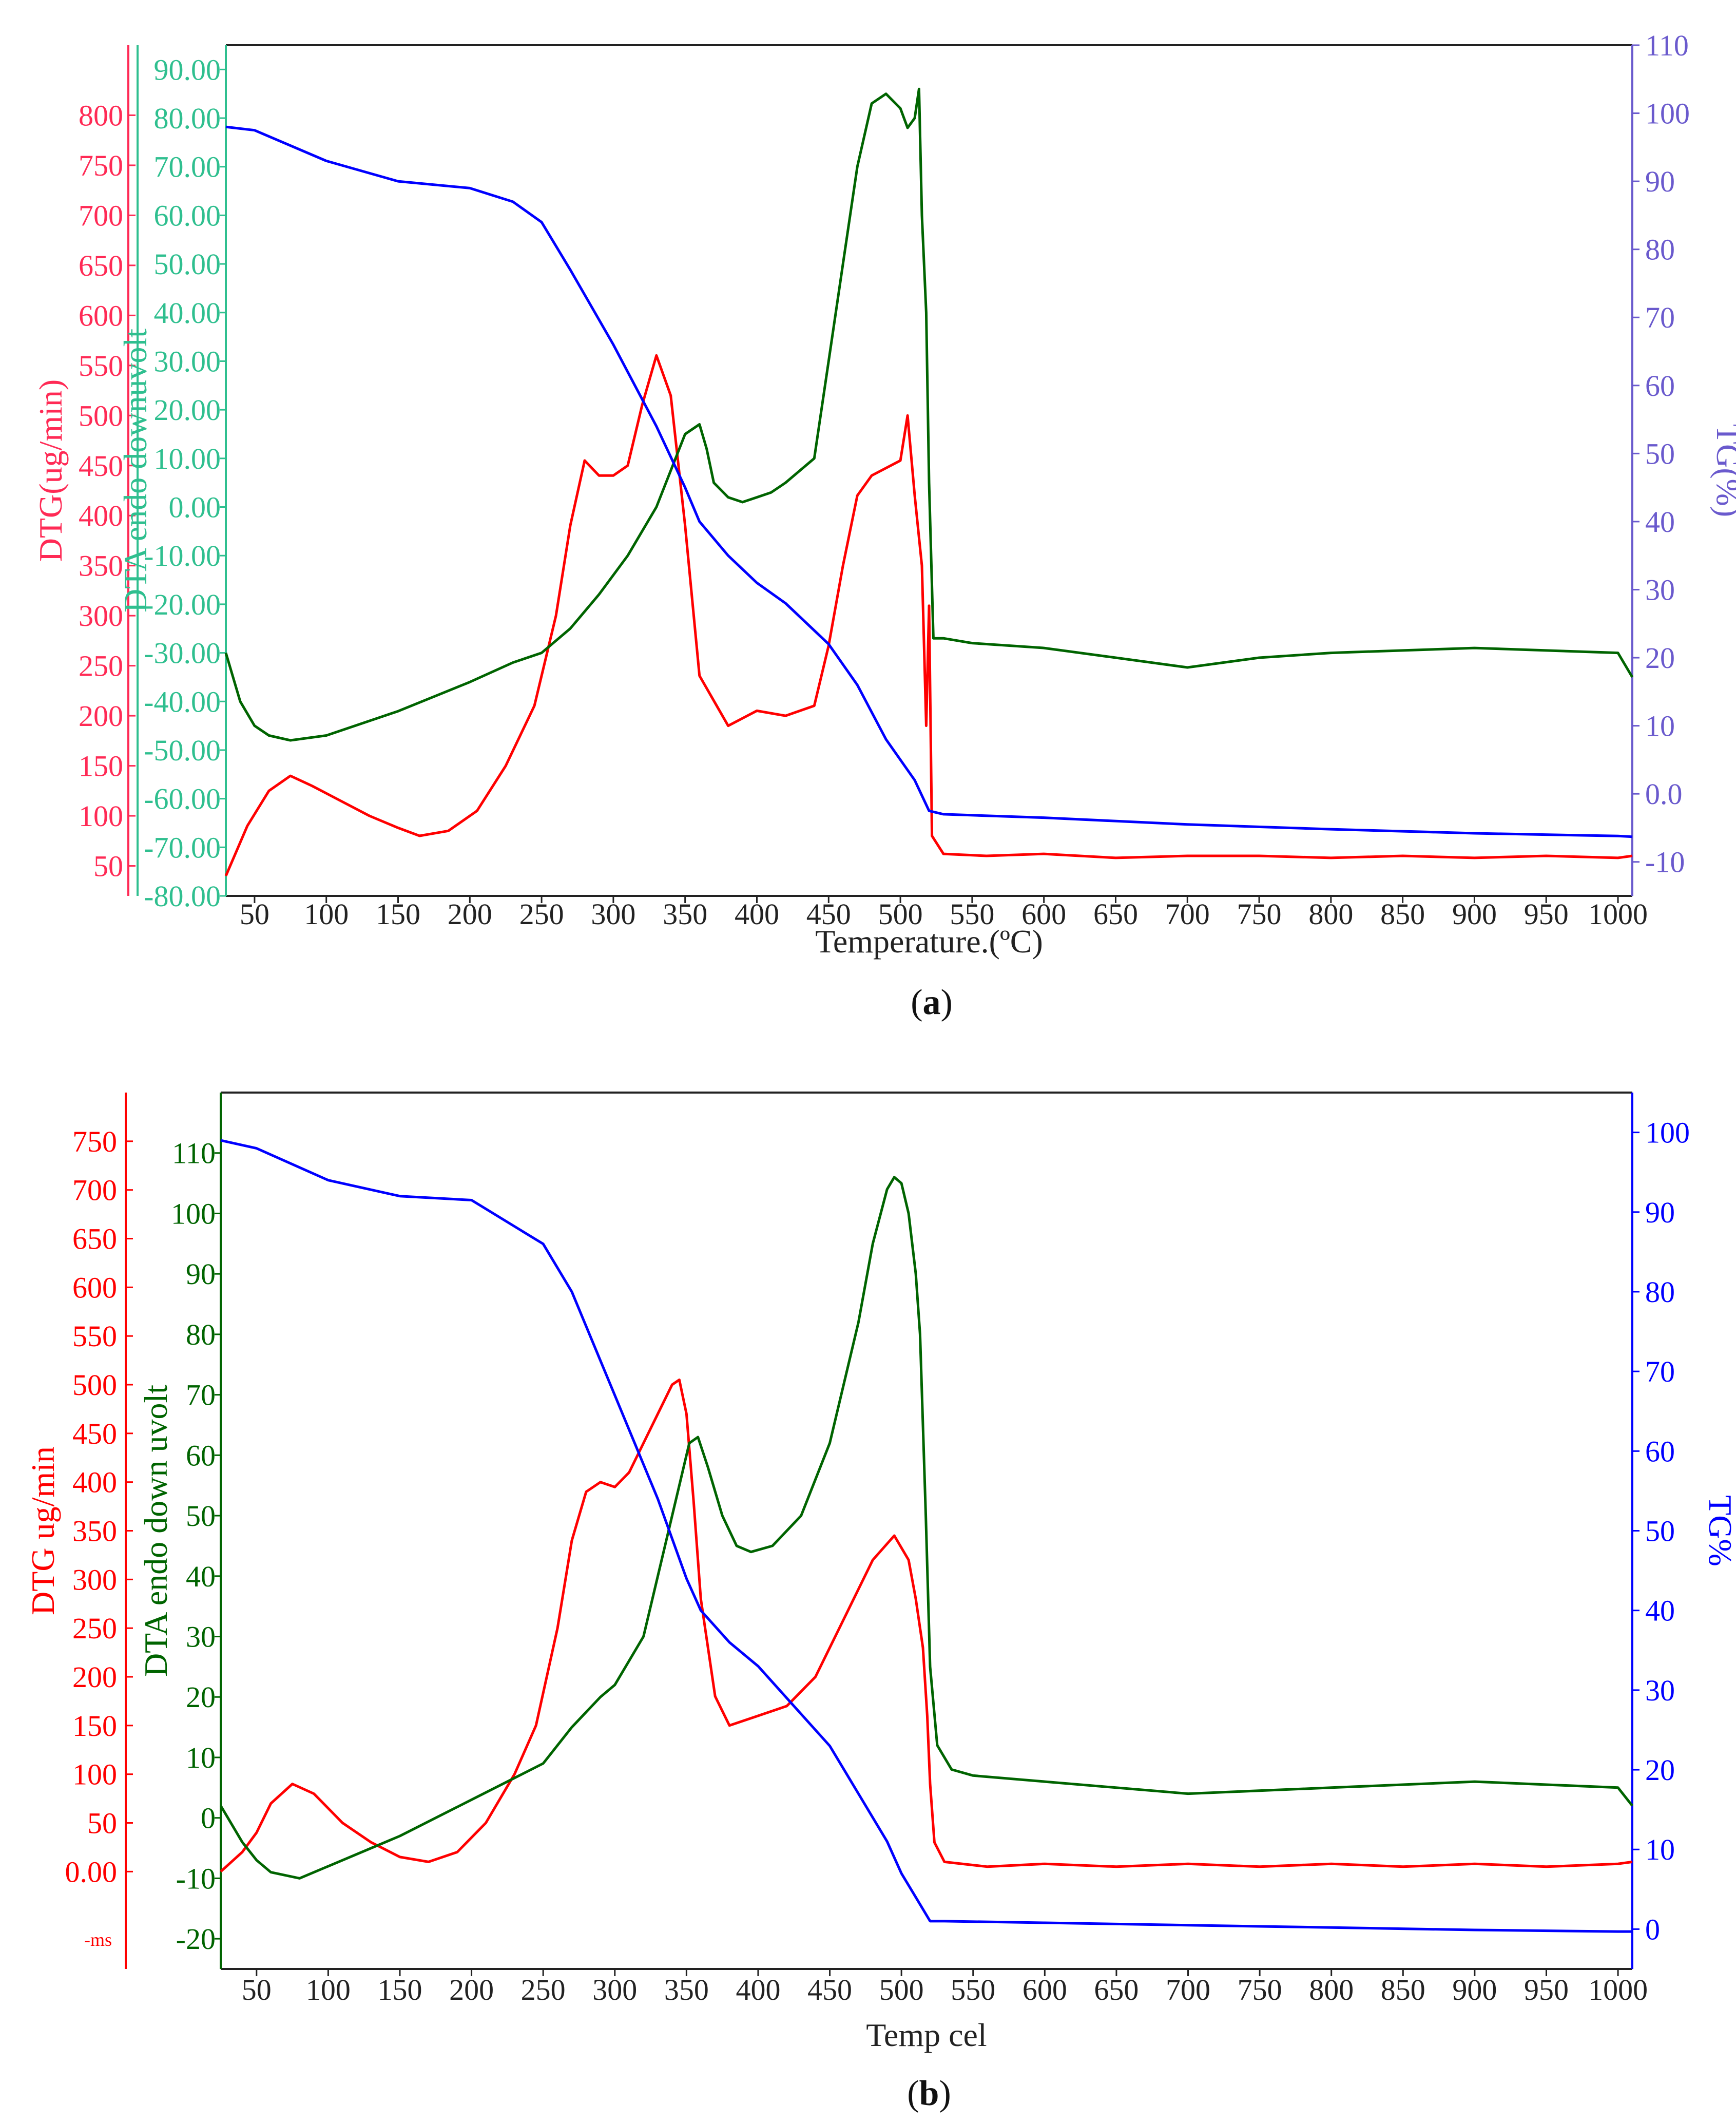 The width and height of the screenshot is (1736, 2123). What do you see at coordinates (1660, 522) in the screenshot?
I see `tg-tick-label: 40` at bounding box center [1660, 522].